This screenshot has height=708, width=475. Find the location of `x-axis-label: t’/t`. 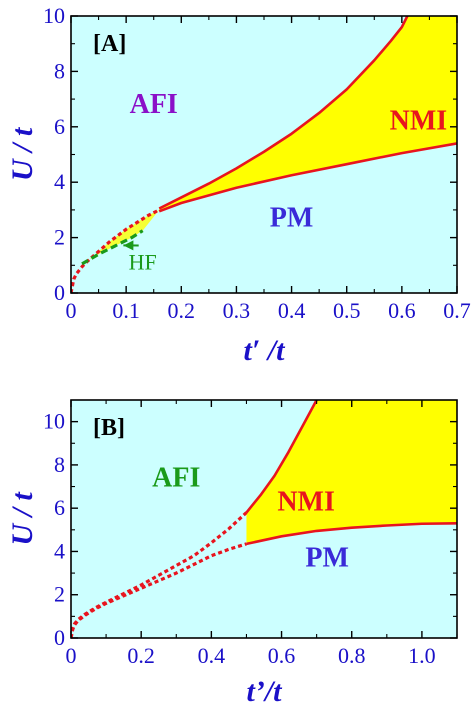

x-axis-label: t’/t is located at coordinates (265, 691).